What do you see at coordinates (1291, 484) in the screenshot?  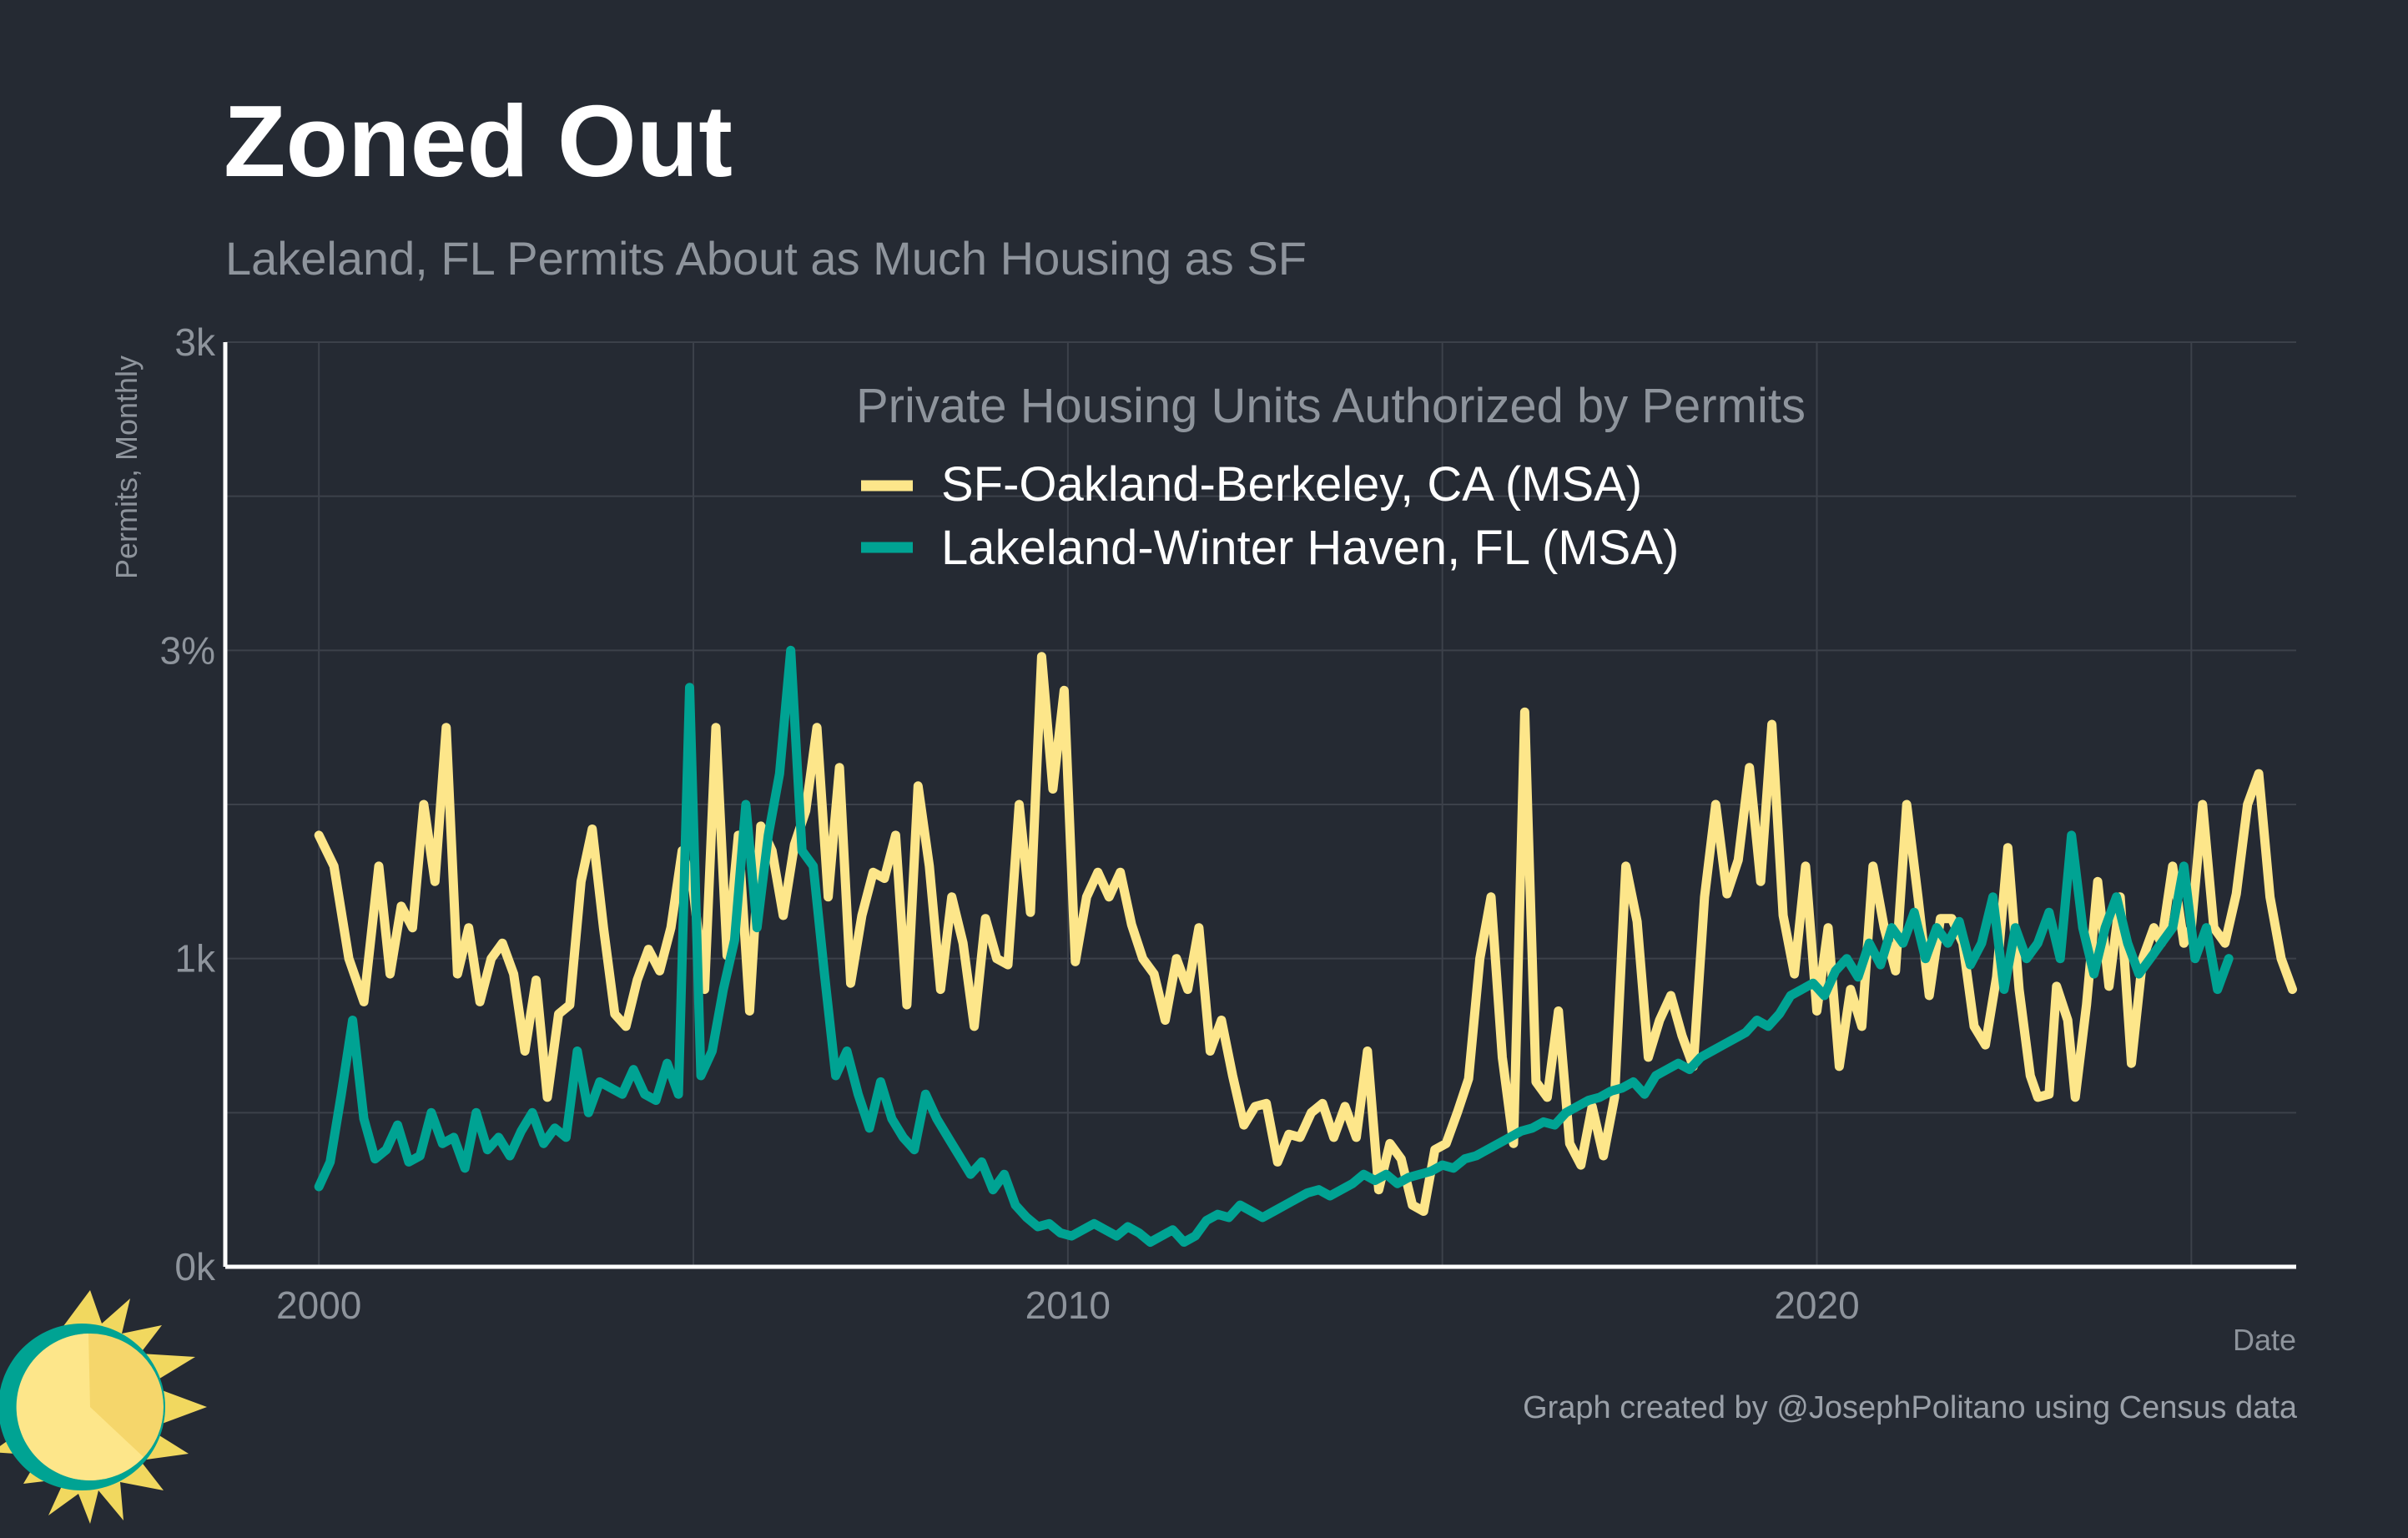 I see `legend-item-sf: SF-Oakland-Berkeley, CA (MSA)` at bounding box center [1291, 484].